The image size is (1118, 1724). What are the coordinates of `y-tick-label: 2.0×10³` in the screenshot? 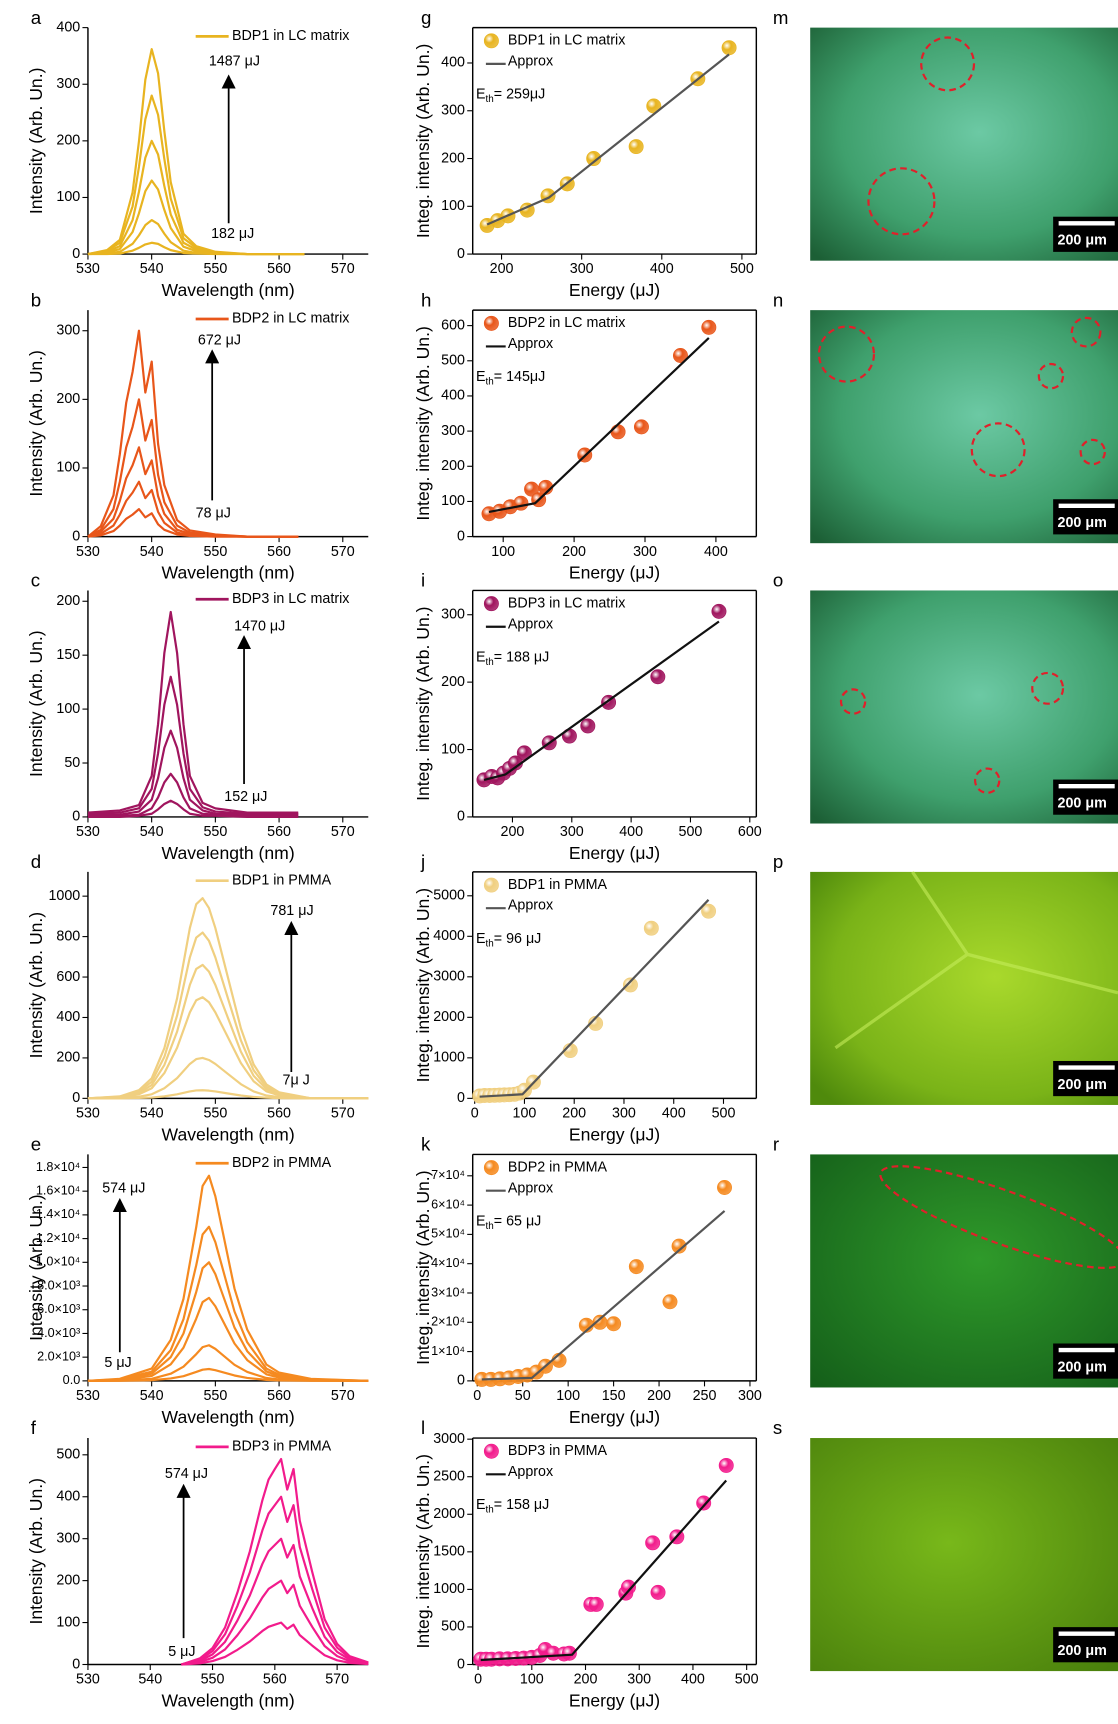 It's located at (58, 1357).